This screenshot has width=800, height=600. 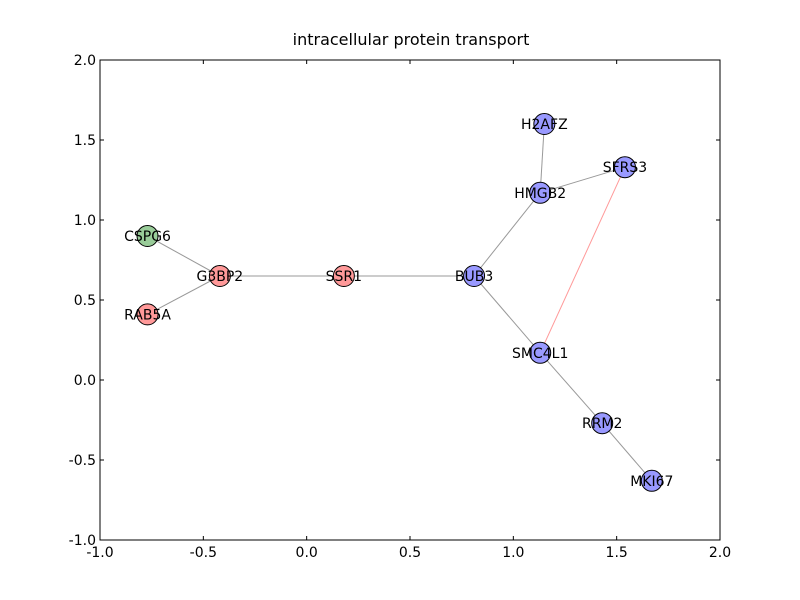 I want to click on x-tick-label: -0.5, so click(x=203, y=553).